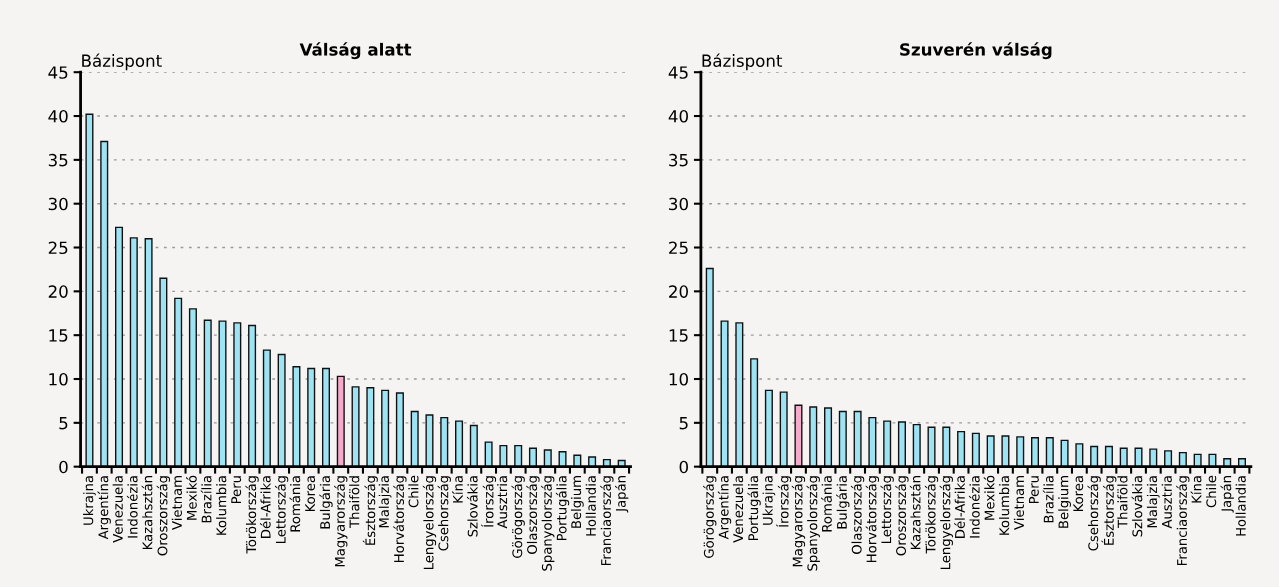 The width and height of the screenshot is (1279, 587). I want to click on x-tick-label: Peru, so click(1034, 490).